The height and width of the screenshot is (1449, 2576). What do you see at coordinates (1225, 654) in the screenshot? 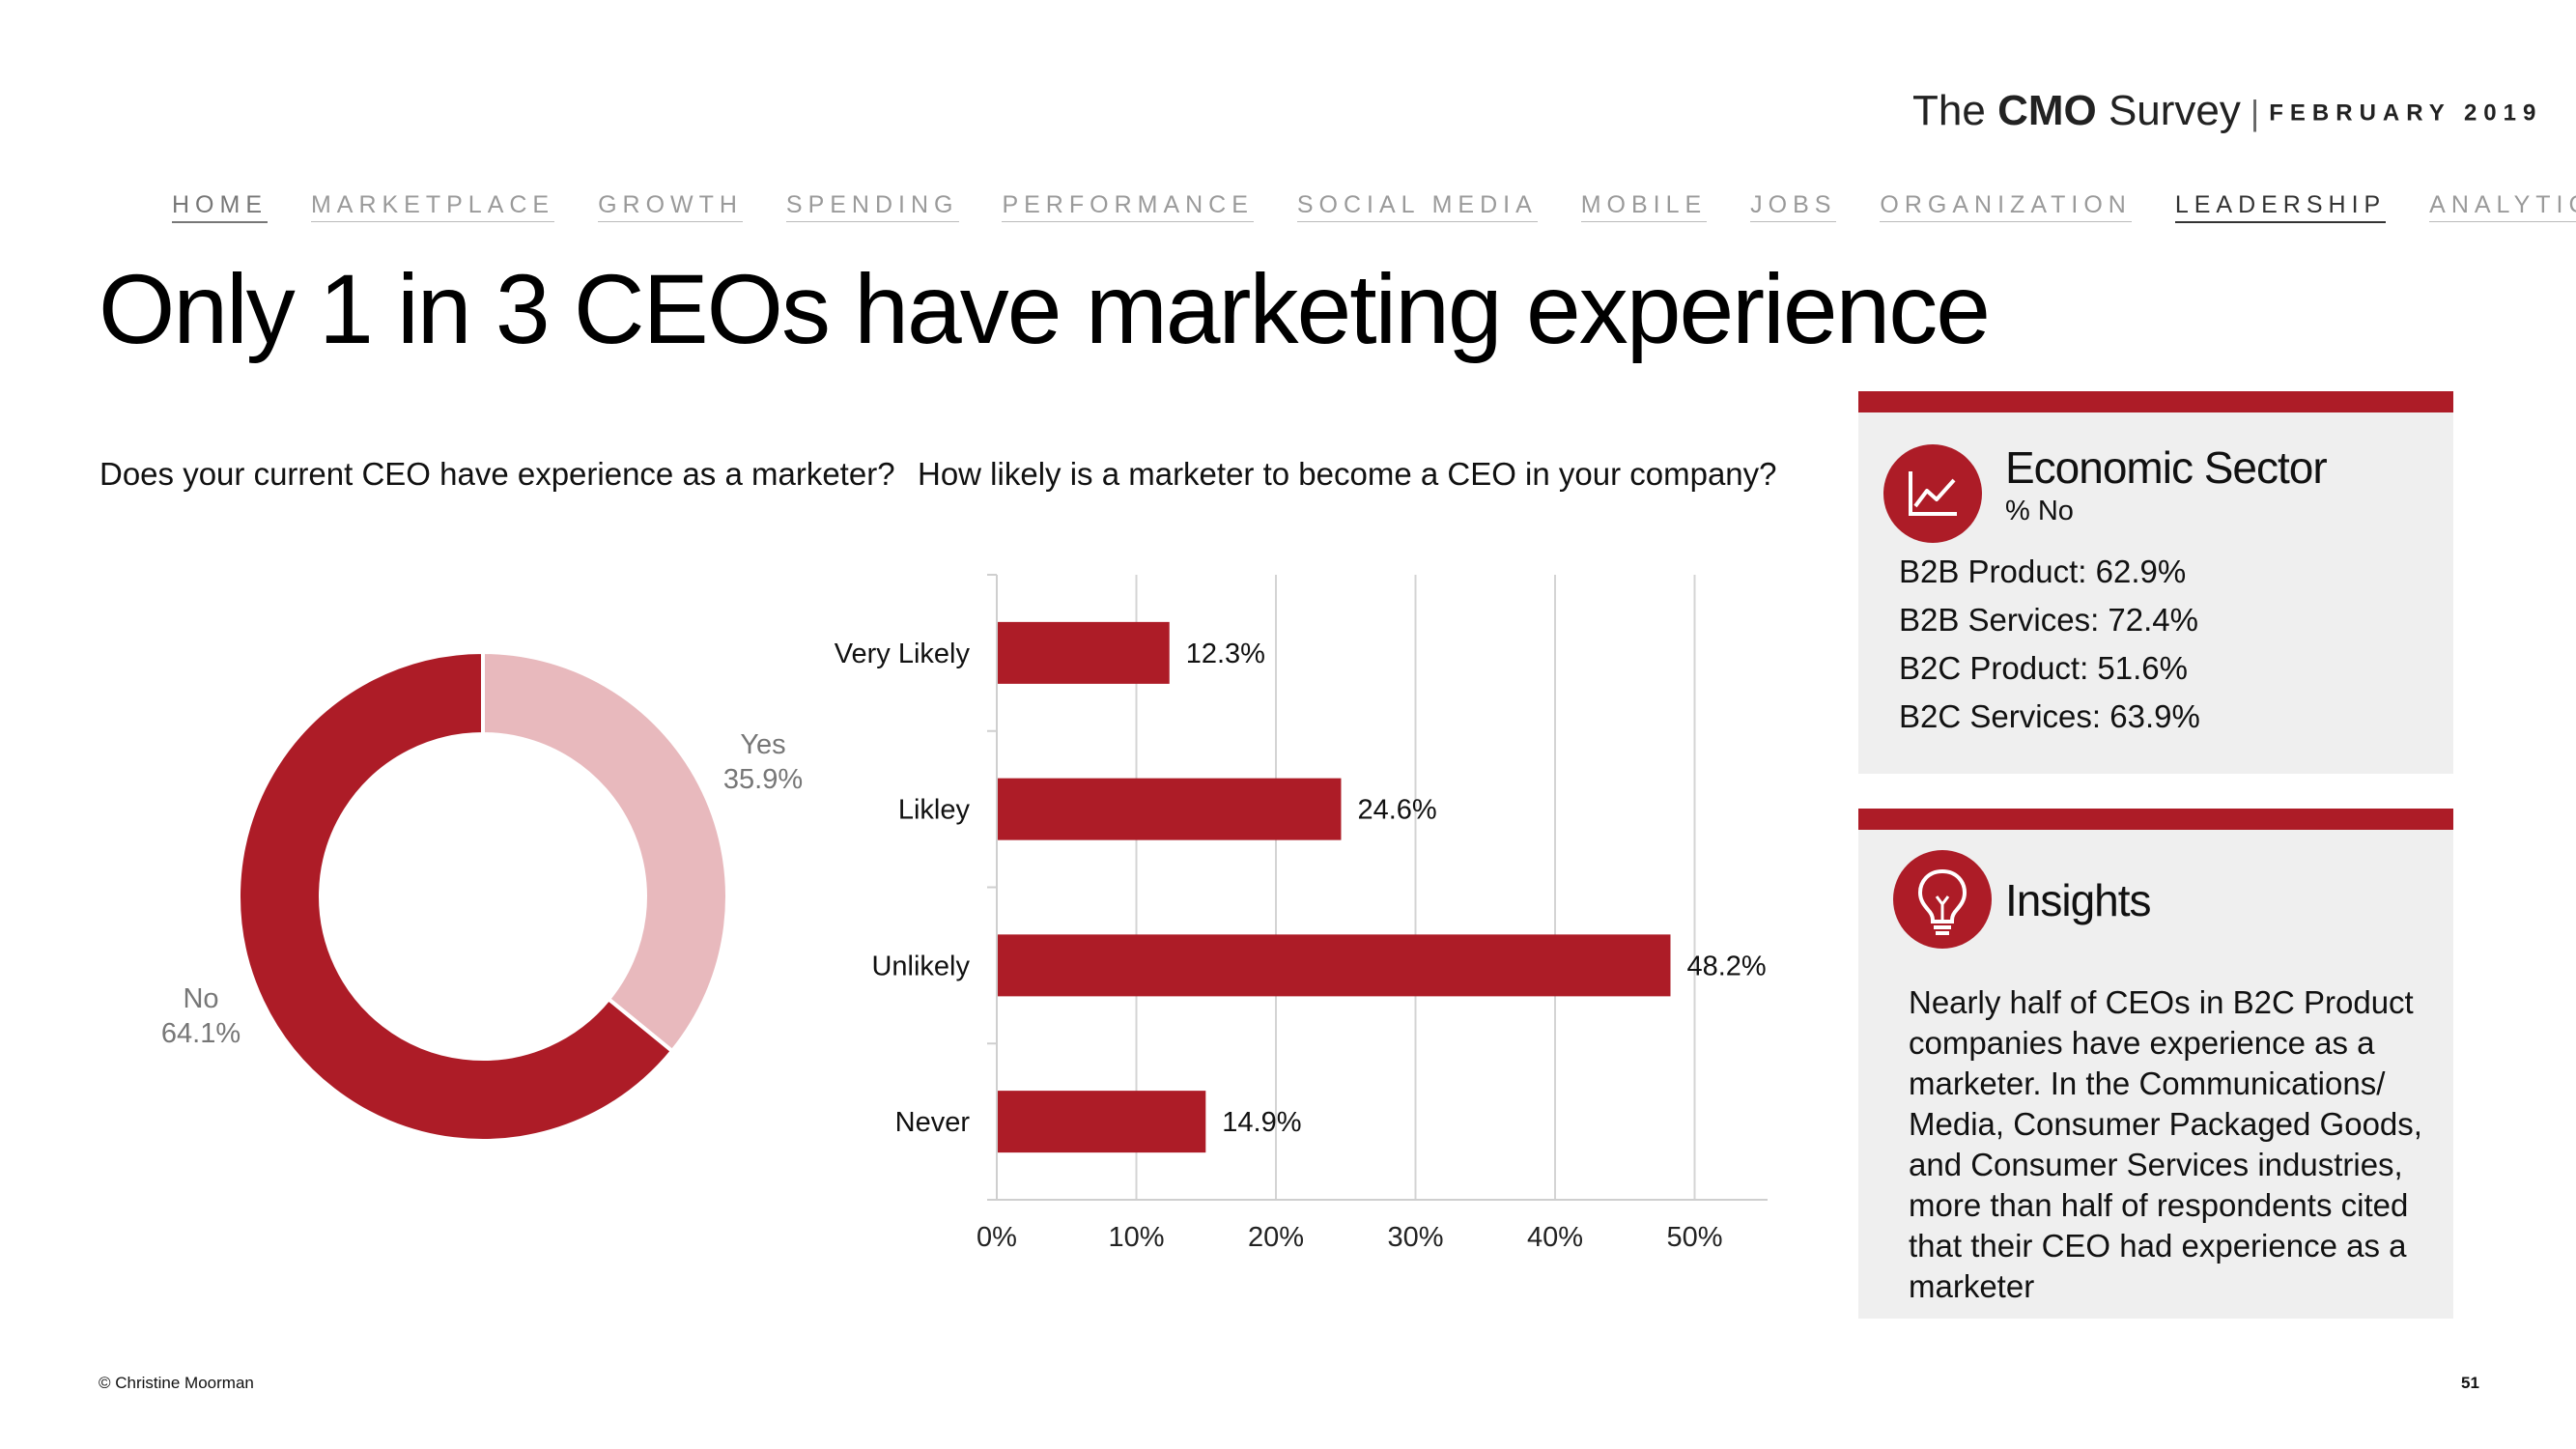
I see `bar-value-label: 12.3%` at bounding box center [1225, 654].